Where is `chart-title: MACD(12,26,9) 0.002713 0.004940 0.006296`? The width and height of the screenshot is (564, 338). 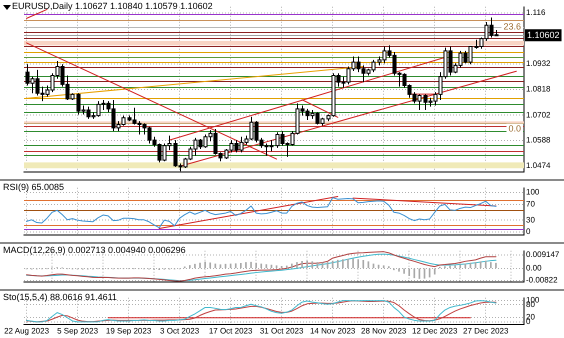
chart-title: MACD(12,26,9) 0.002713 0.004940 0.006296 is located at coordinates (94, 249).